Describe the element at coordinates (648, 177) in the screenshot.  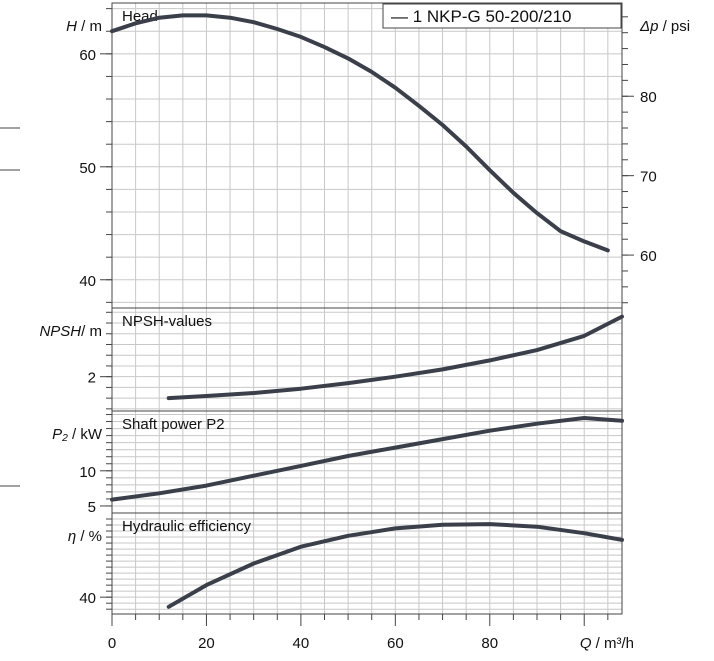
I see `y2-tick-label: 70` at that location.